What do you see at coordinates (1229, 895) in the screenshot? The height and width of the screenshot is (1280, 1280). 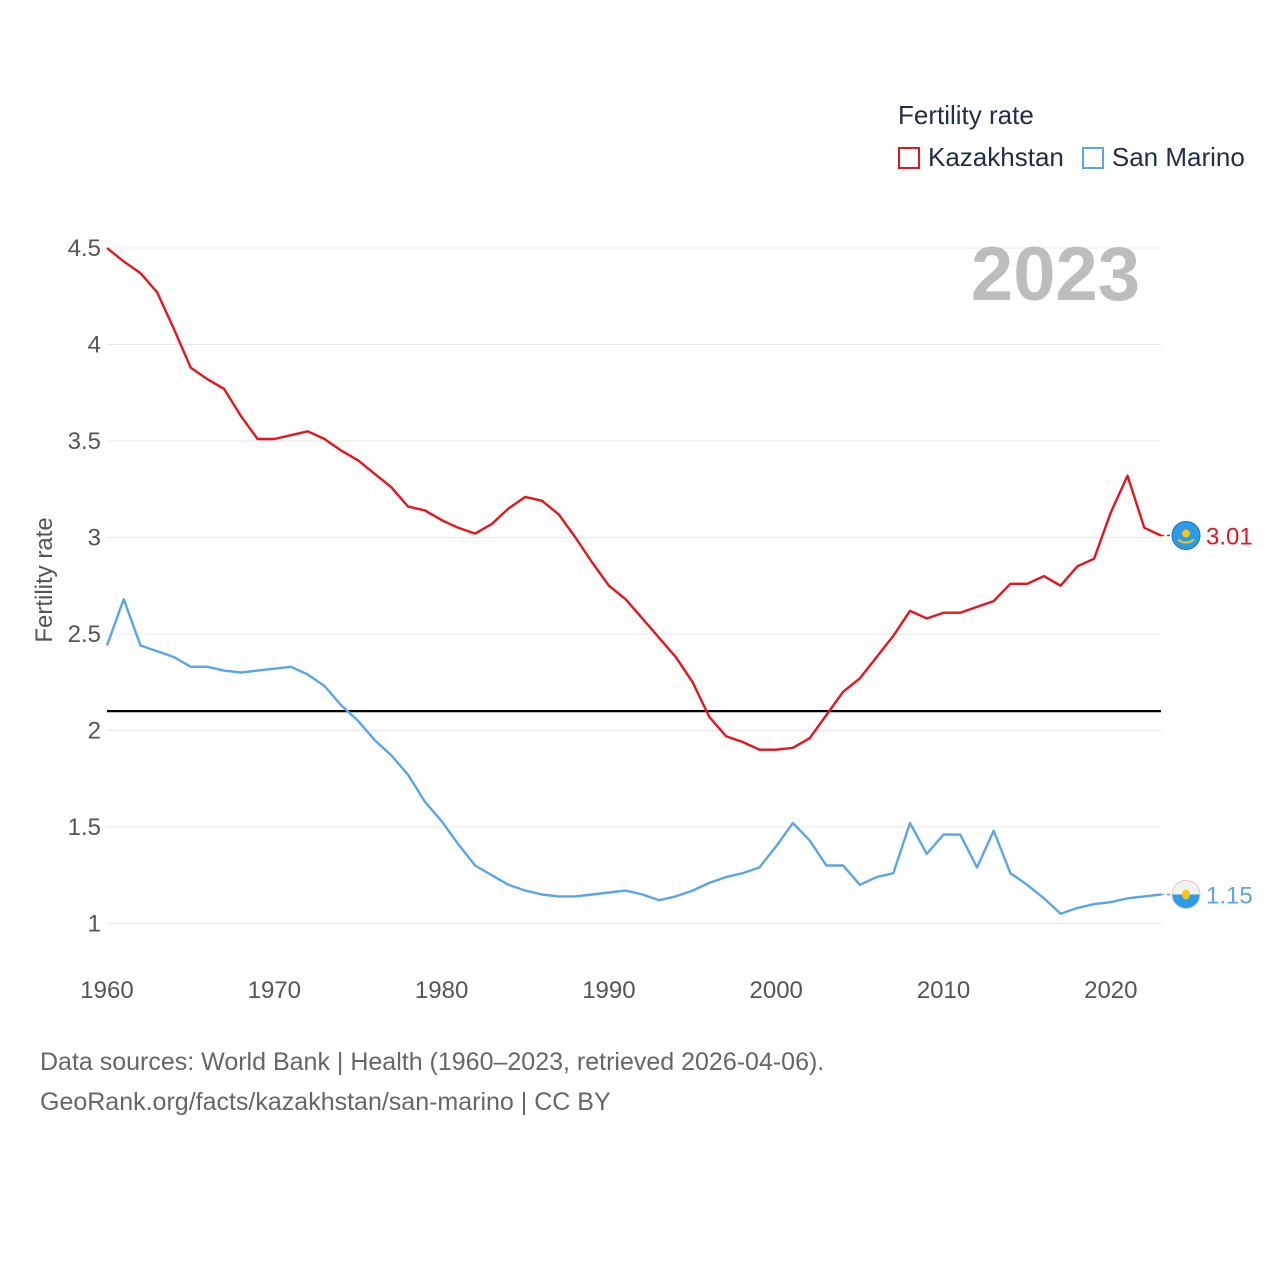 I see `end-label-san-marino: 1.15` at bounding box center [1229, 895].